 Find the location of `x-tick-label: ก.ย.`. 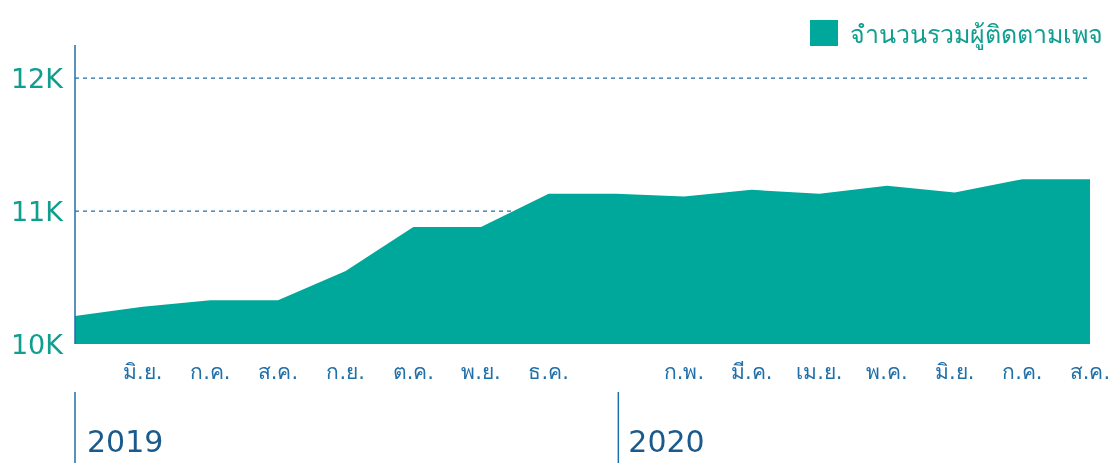

x-tick-label: ก.ย. is located at coordinates (345, 372).